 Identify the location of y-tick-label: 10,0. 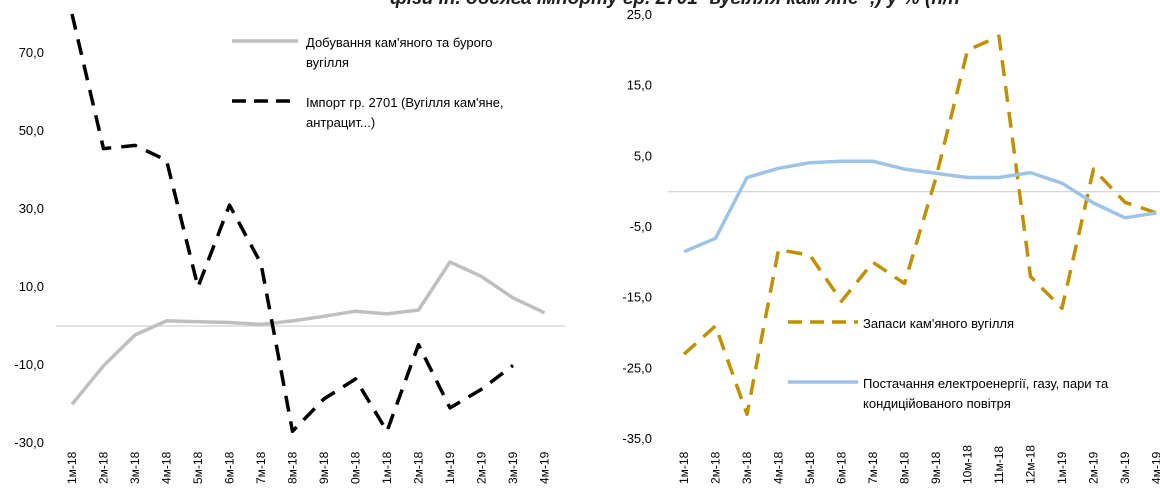
(31, 286).